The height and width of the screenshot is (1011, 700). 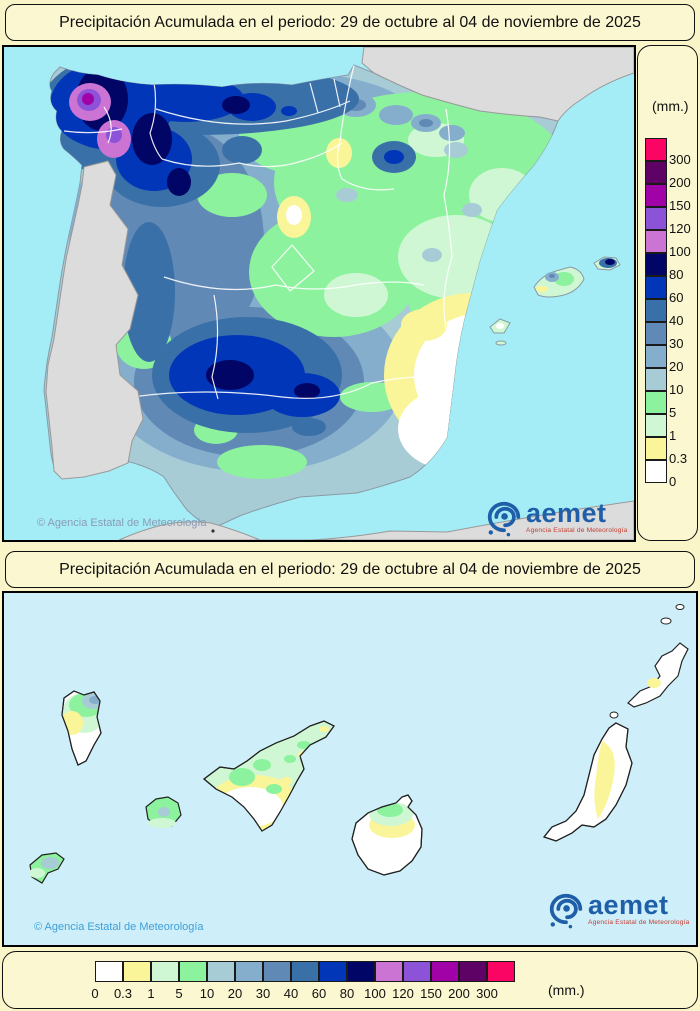 I want to click on horizontal-legend-bar: 0 0.3 1 5 10 20 30 40 60 80 100 120 150 200 300 (mm.), so click(x=350, y=980).